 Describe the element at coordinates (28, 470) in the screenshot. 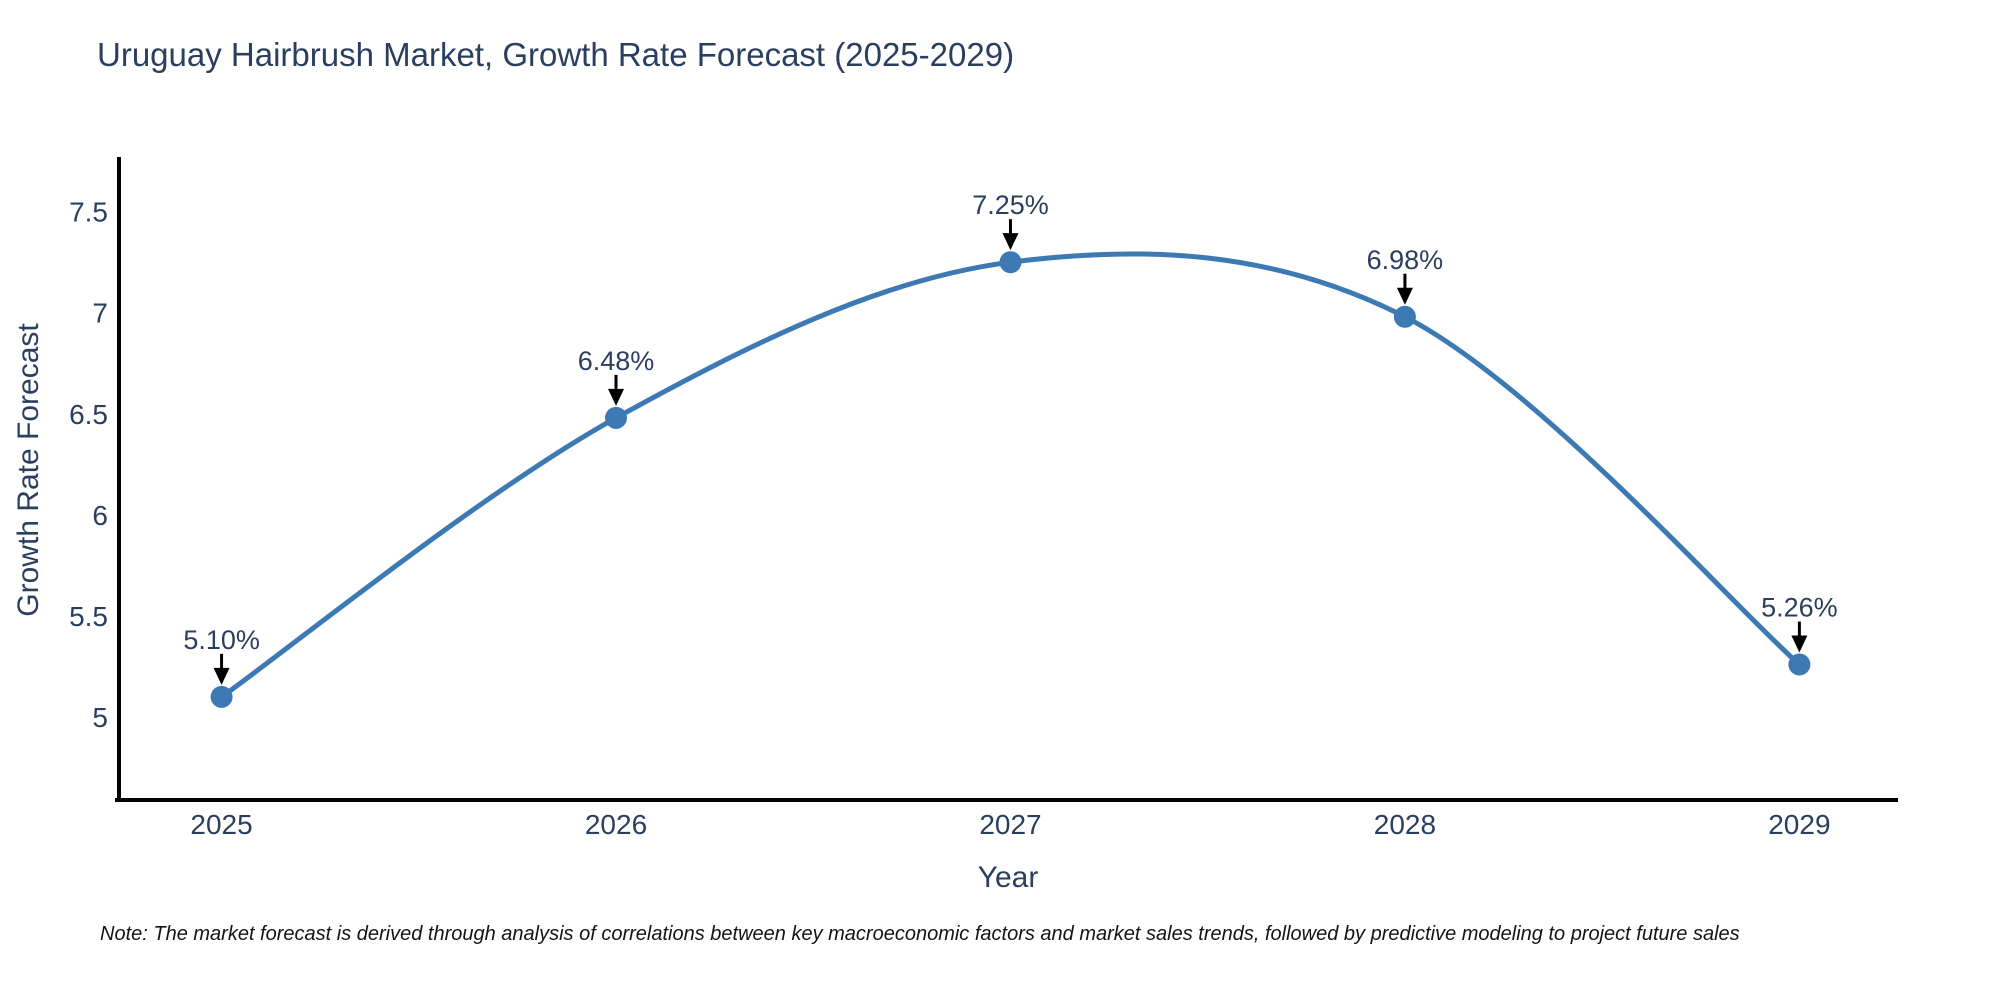

I see `y-axis-title: Growth Rate Forecast` at that location.